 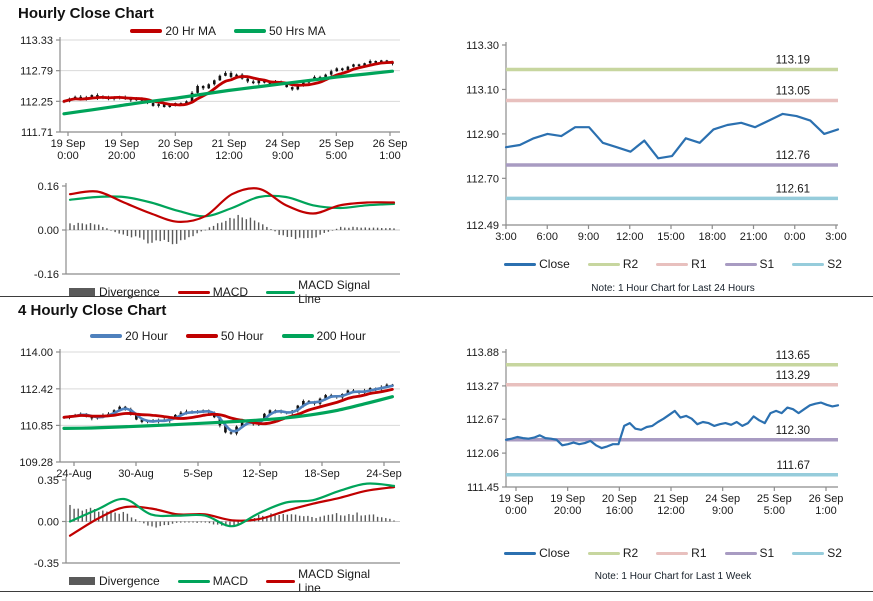 I want to click on svg-text: 112.06, so click(x=482, y=454).